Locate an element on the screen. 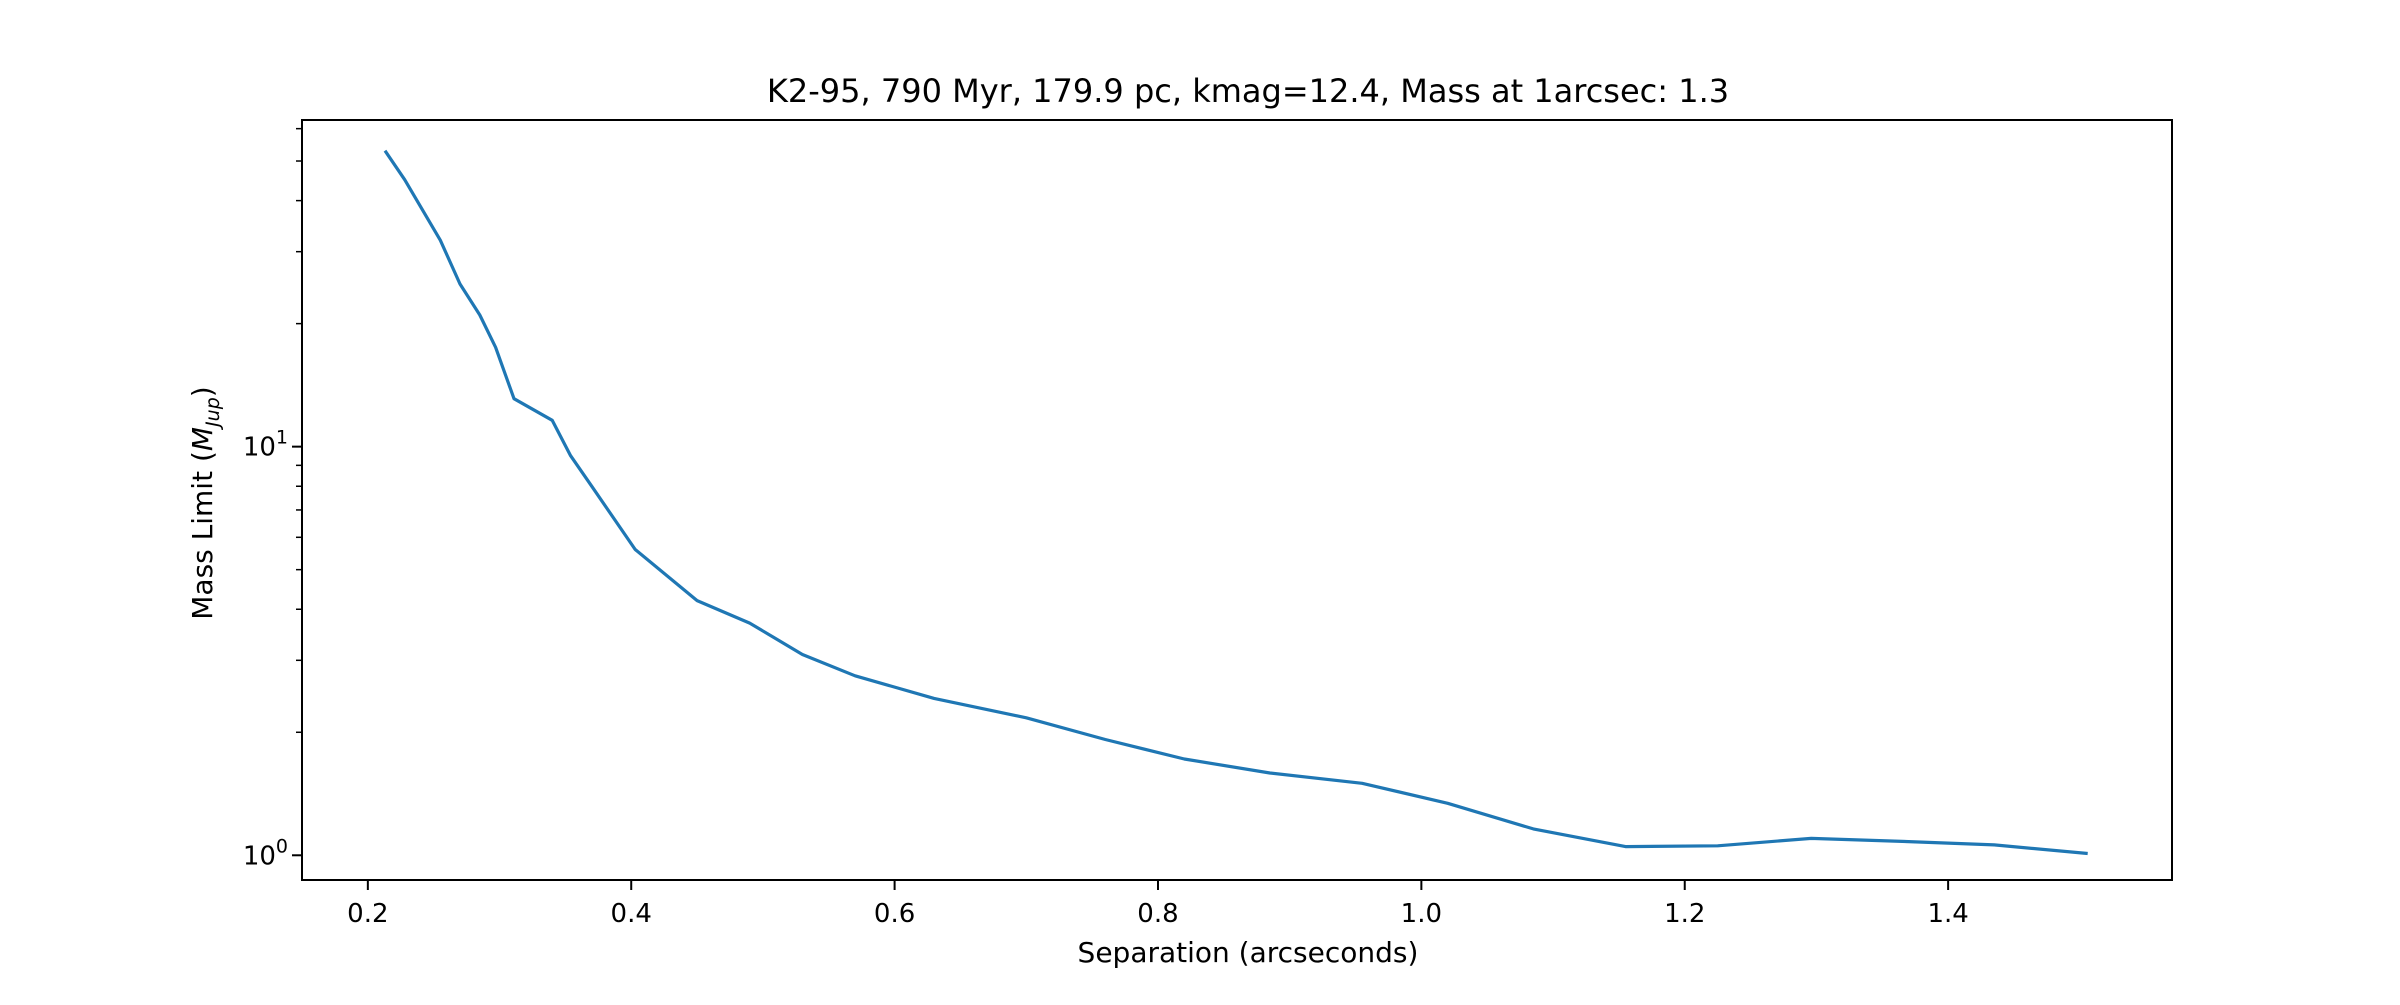 Image resolution: width=2400 pixels, height=1005 pixels. y-axis-label: Mass Limit (MJup) is located at coordinates (205, 502).